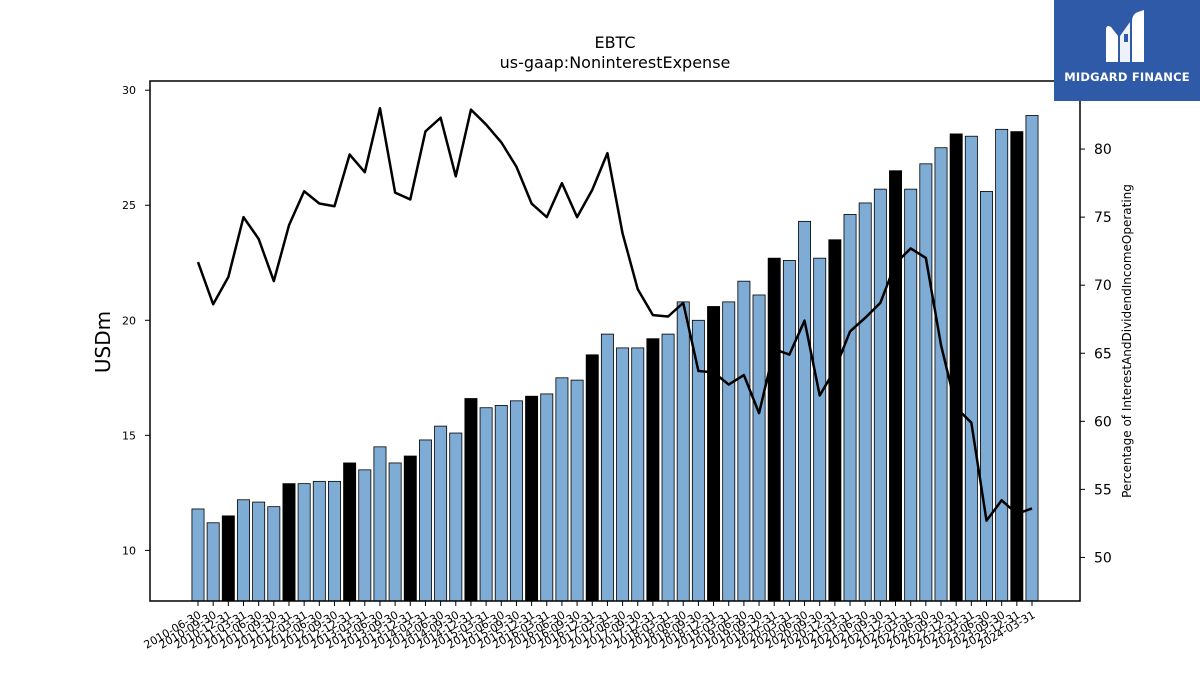  I want to click on y-axis-right: 50 55 60 65 70 75 80, so click(1096, 354).